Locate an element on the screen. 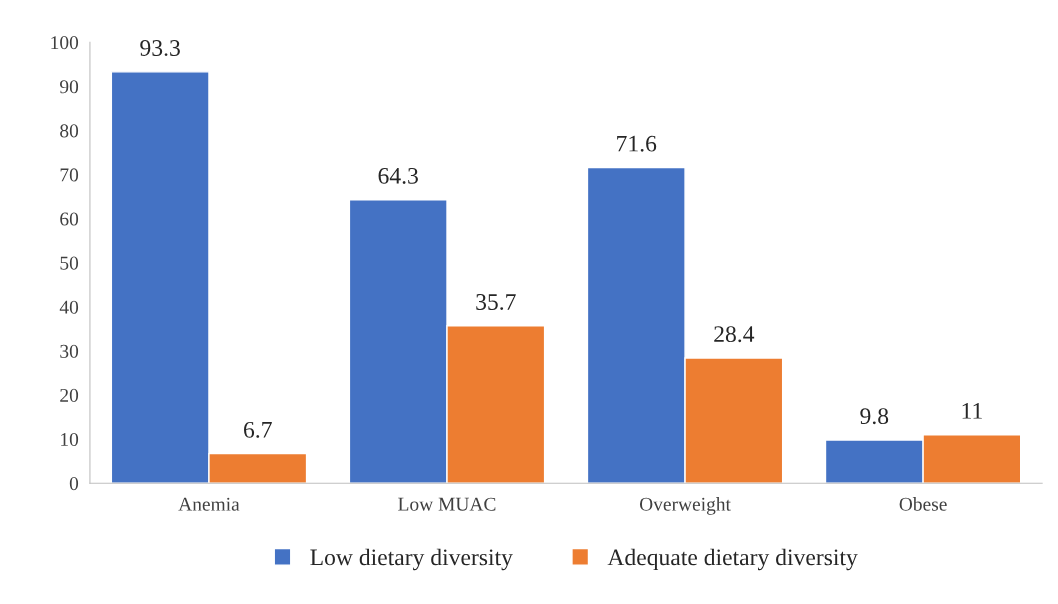  data-label: 64.3 is located at coordinates (398, 175).